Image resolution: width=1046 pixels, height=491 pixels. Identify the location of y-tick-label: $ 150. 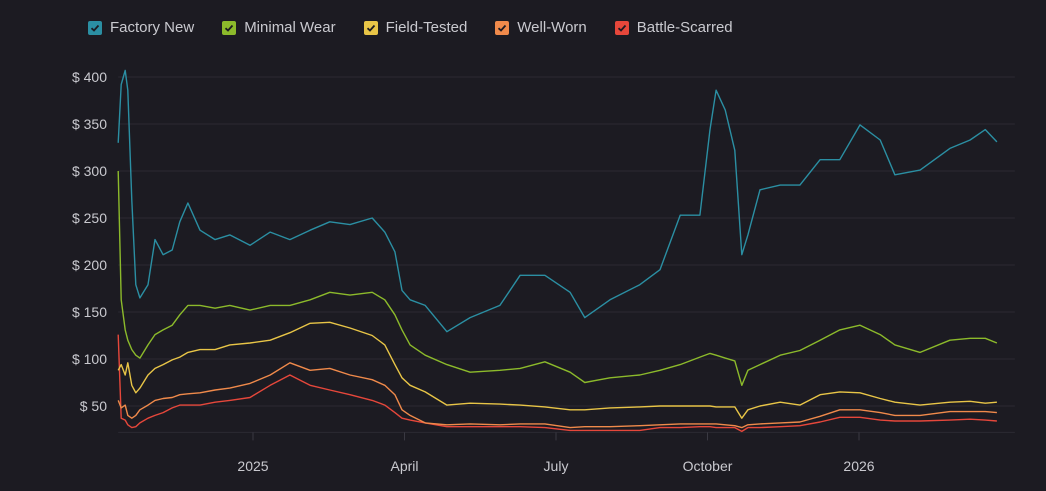
(89, 312).